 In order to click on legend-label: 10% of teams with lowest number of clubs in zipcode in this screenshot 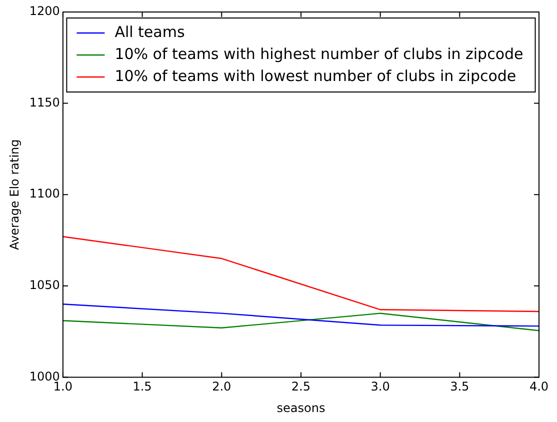, I will do `click(315, 75)`.